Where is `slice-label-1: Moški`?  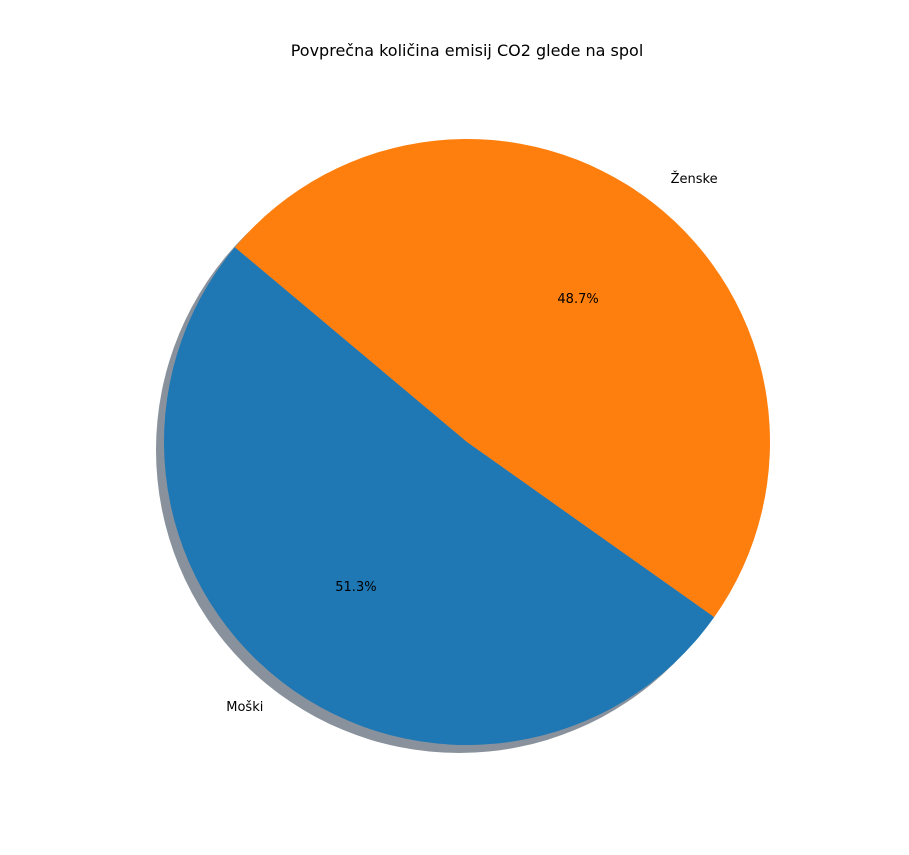 slice-label-1: Moški is located at coordinates (244, 707).